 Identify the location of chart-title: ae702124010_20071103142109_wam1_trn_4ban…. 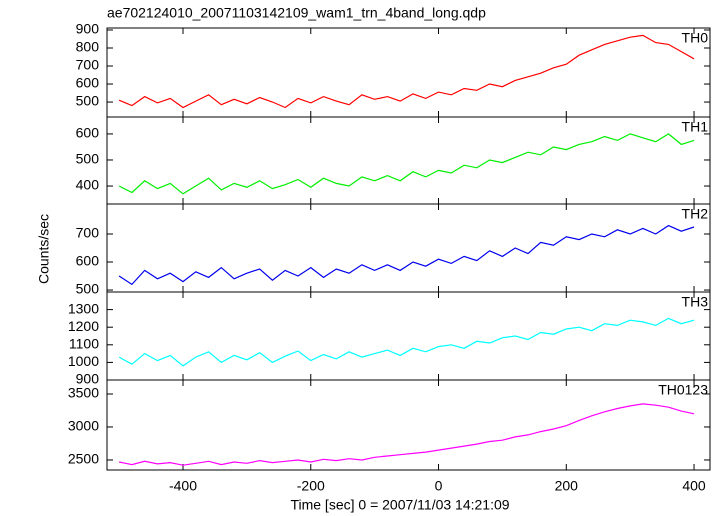
(296, 13).